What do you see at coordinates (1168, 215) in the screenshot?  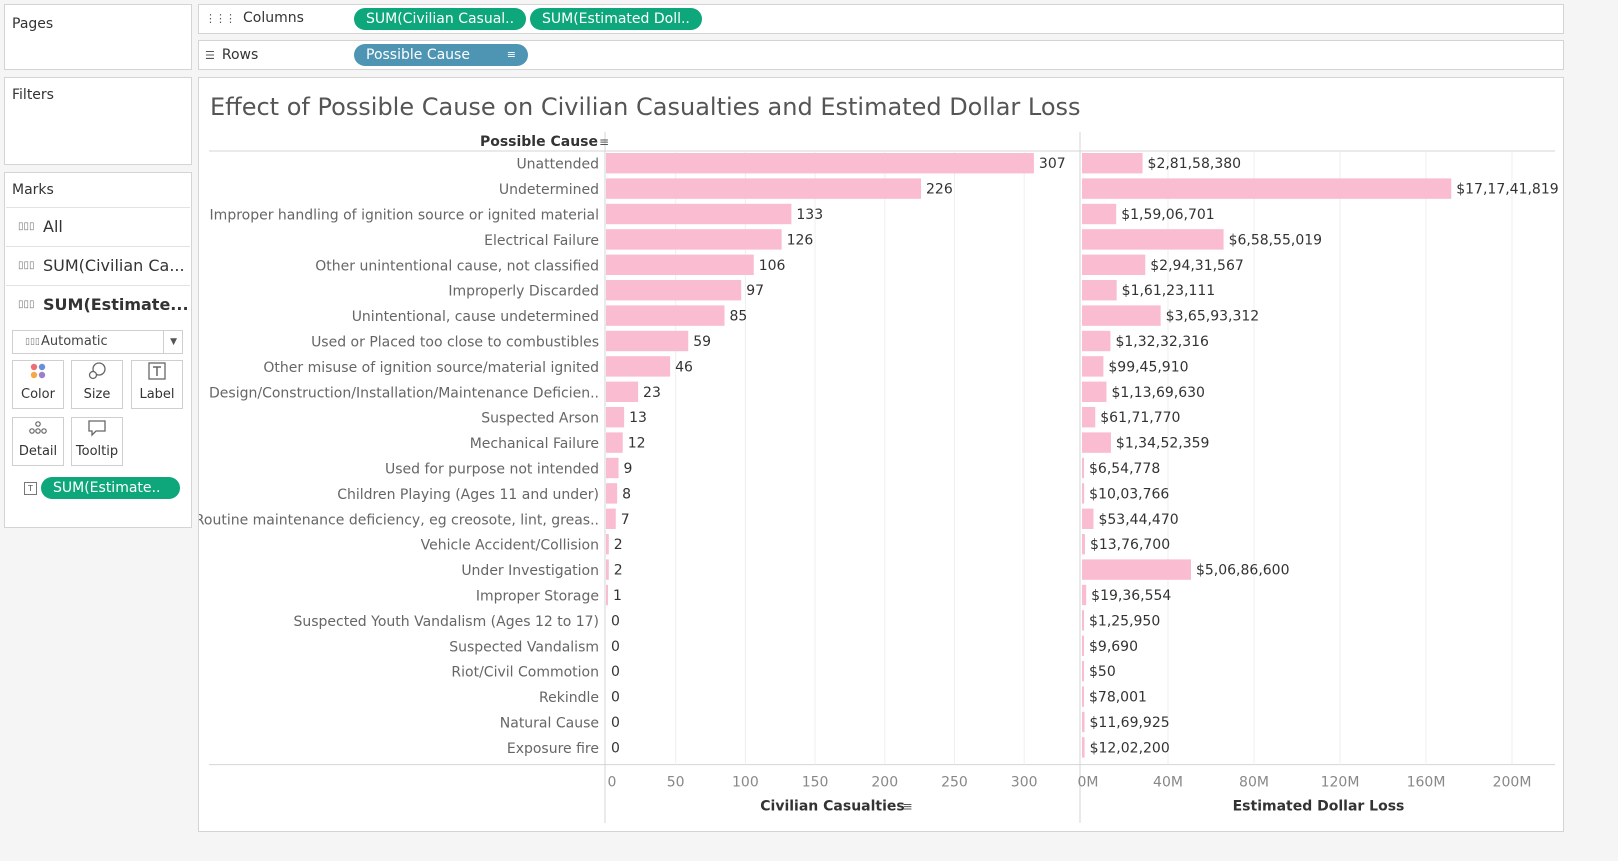 I see `data-label: $1,59,06,701` at bounding box center [1168, 215].